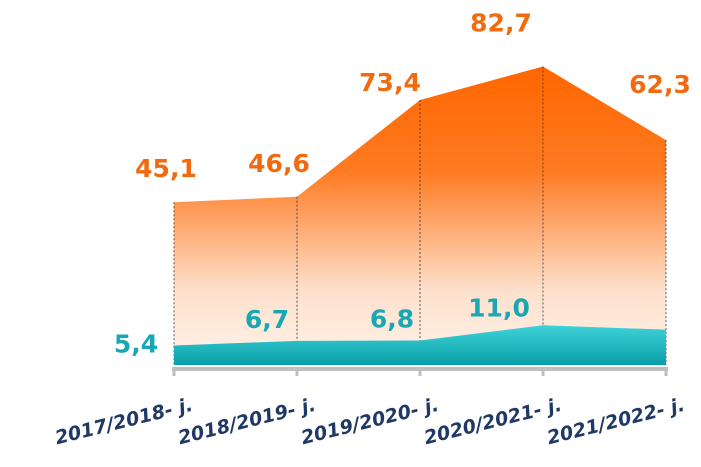 This screenshot has height=467, width=701. Describe the element at coordinates (267, 319) in the screenshot. I see `data-label: 6,7` at that location.